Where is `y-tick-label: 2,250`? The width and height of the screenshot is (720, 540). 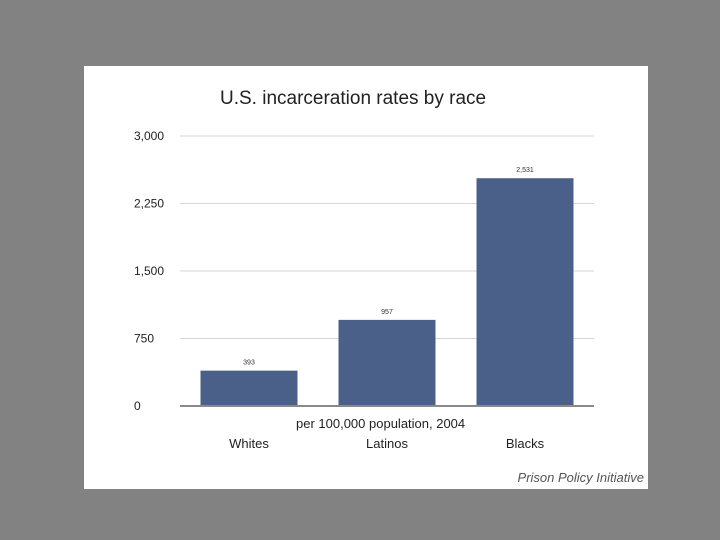 y-tick-label: 2,250 is located at coordinates (149, 204).